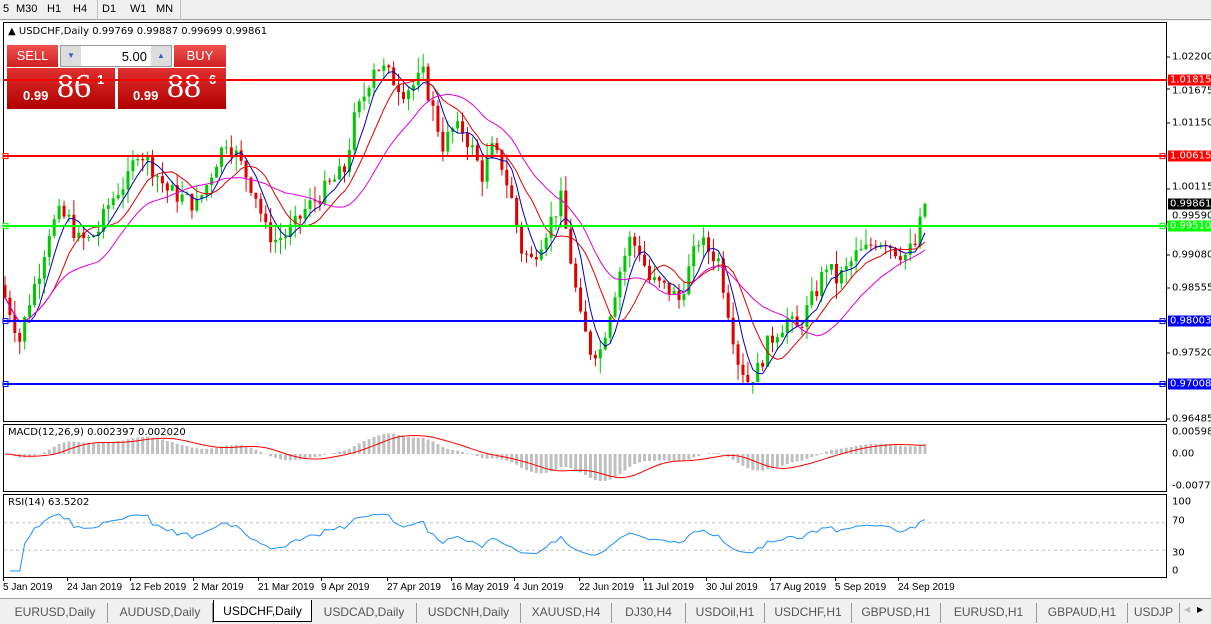 This screenshot has height=624, width=1211. I want to click on chart-tab: GBPUSD,H1, so click(896, 613).